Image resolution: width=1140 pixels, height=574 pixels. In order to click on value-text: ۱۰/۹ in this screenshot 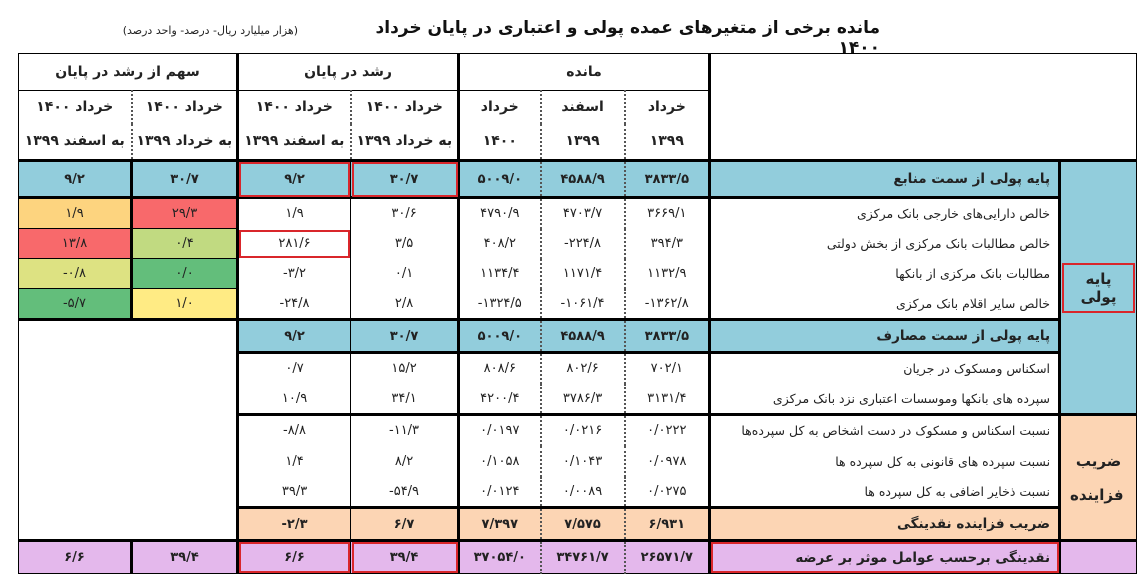, I will do `click(294, 398)`.